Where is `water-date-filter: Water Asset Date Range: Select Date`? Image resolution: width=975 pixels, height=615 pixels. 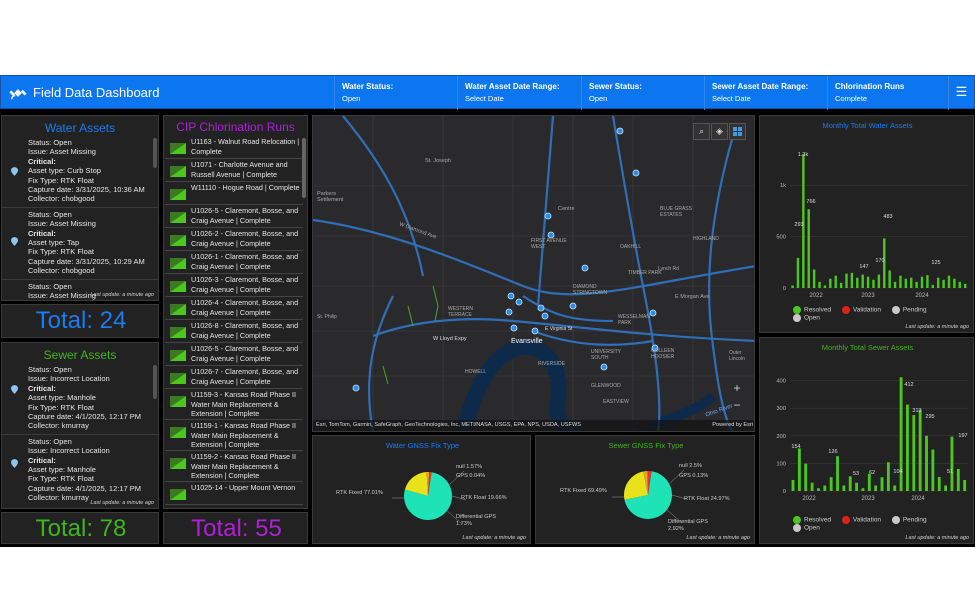
water-date-filter: Water Asset Date Range: Select Date is located at coordinates (519, 93).